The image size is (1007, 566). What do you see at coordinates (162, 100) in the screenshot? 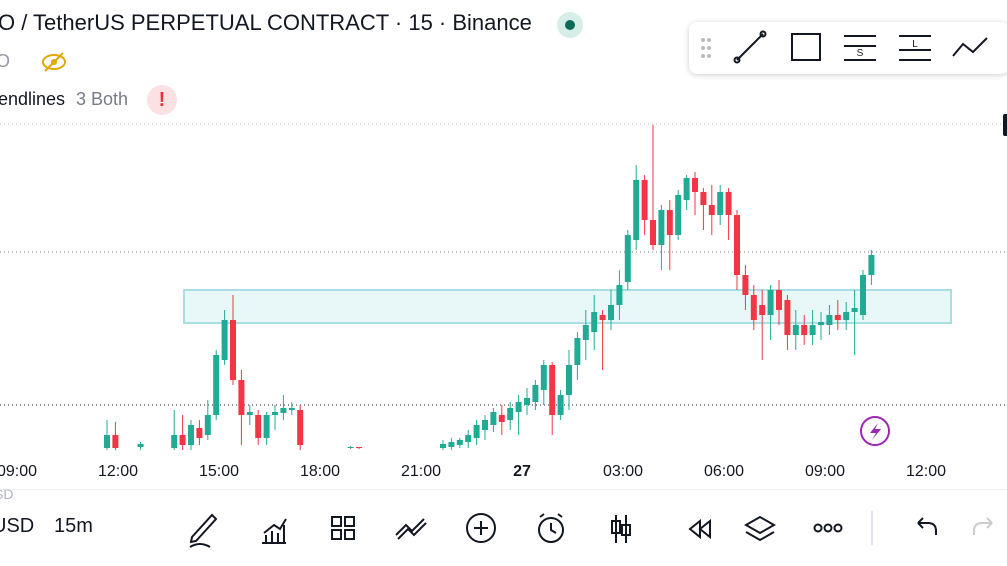
I see `error-icon: !` at bounding box center [162, 100].